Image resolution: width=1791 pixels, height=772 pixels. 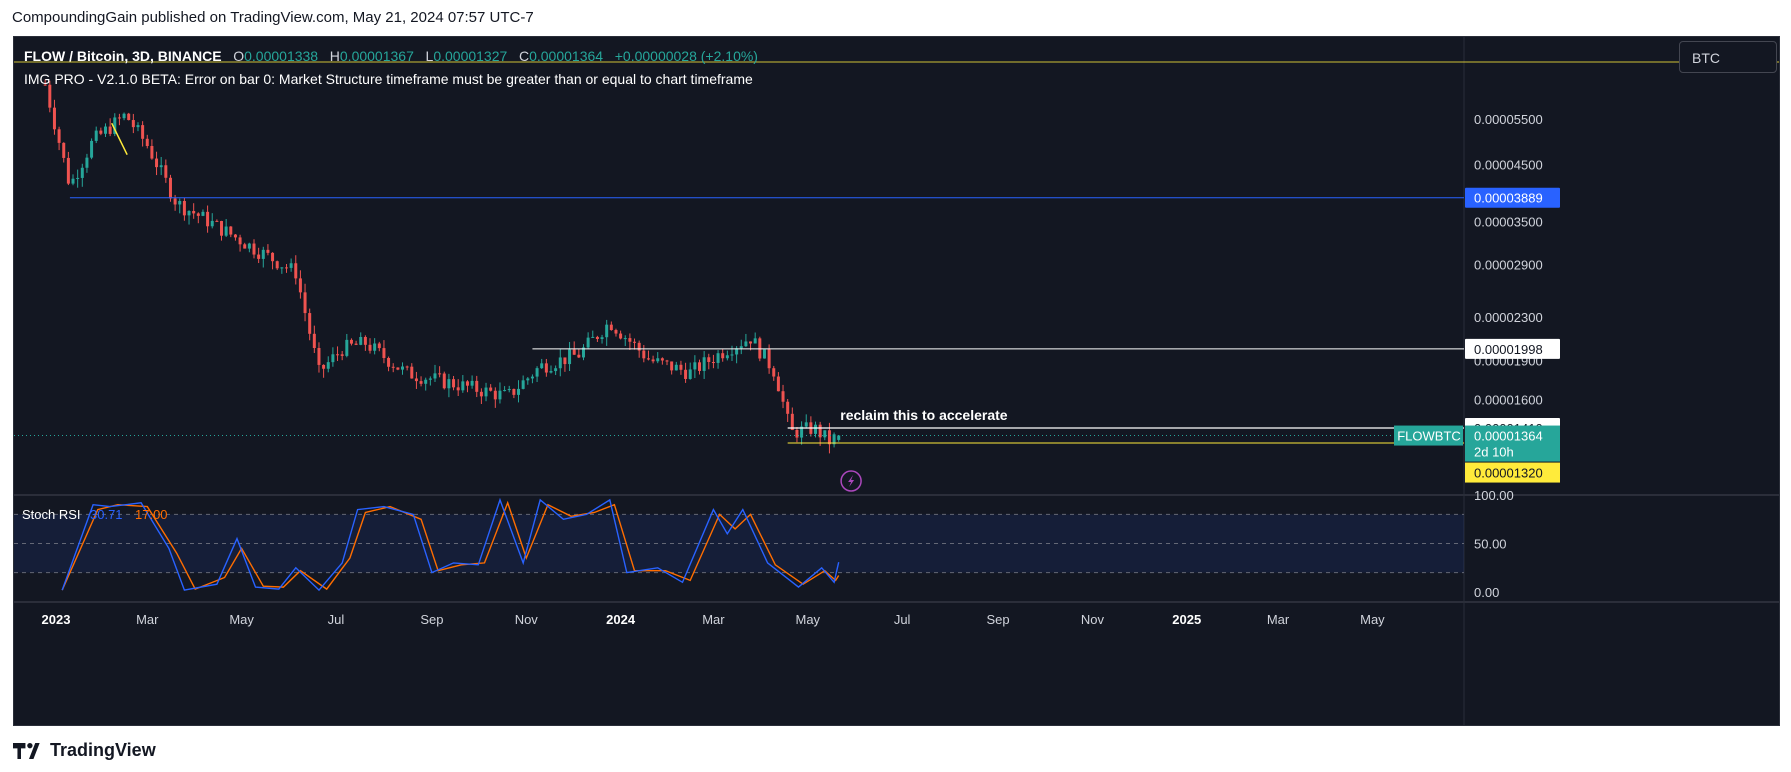 I want to click on legend-open-label: O, so click(x=239, y=56).